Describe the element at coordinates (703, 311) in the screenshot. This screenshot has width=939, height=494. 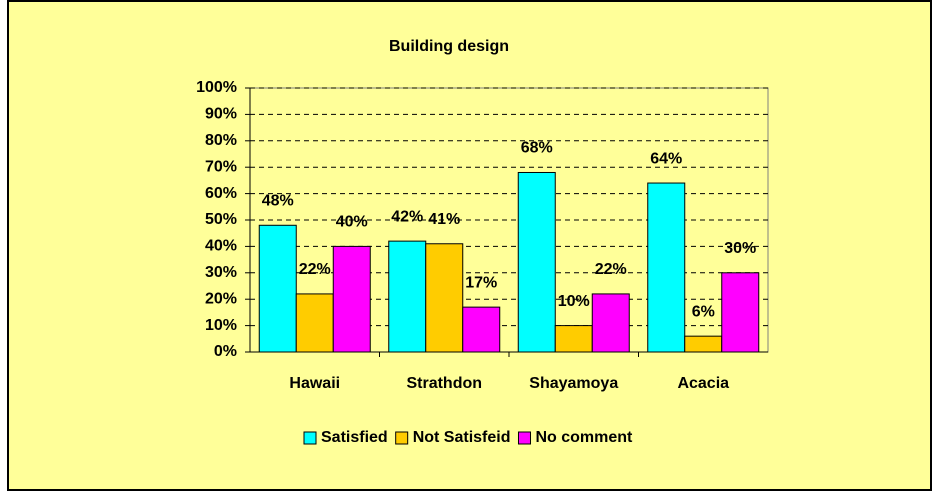
I see `value-label: 6%` at that location.